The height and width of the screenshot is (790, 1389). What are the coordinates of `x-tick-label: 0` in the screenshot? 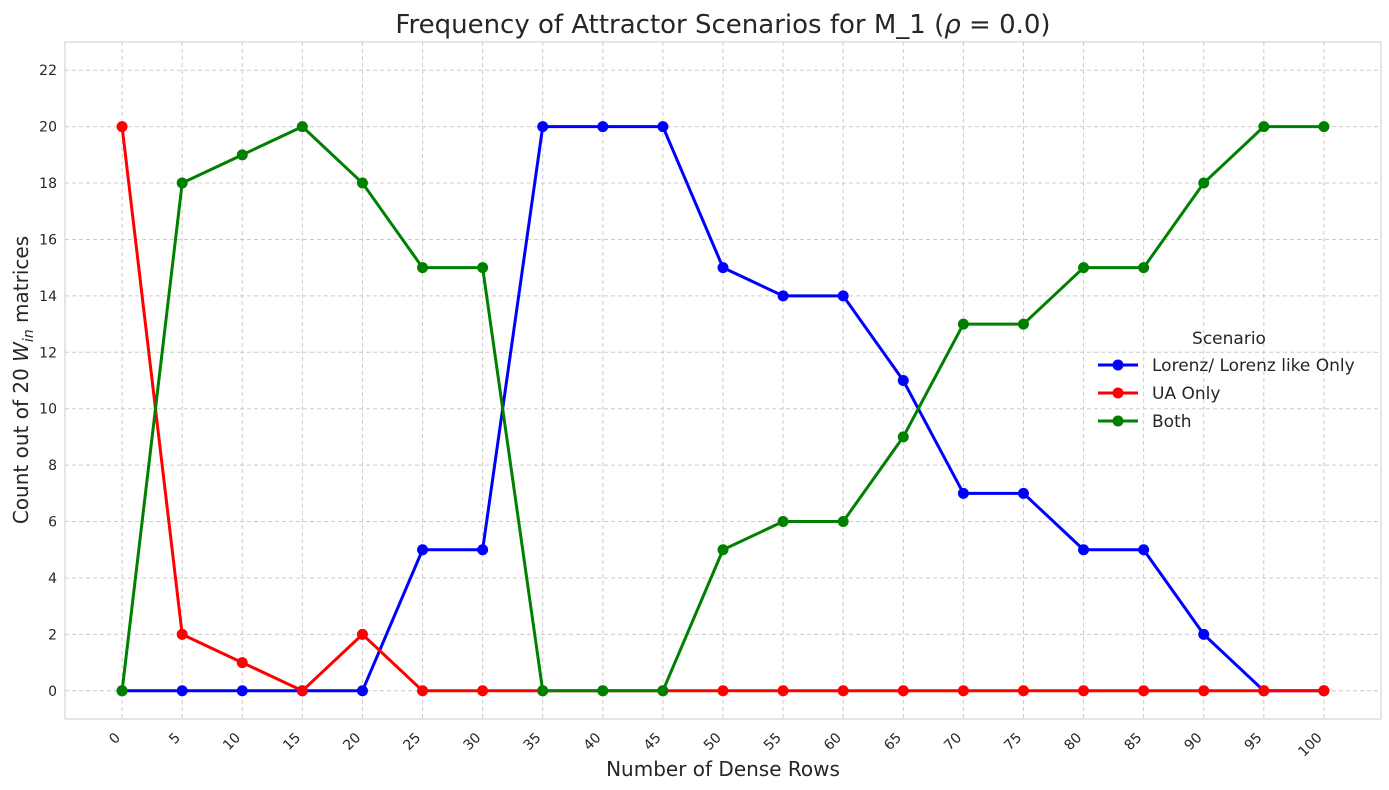 It's located at (115, 739).